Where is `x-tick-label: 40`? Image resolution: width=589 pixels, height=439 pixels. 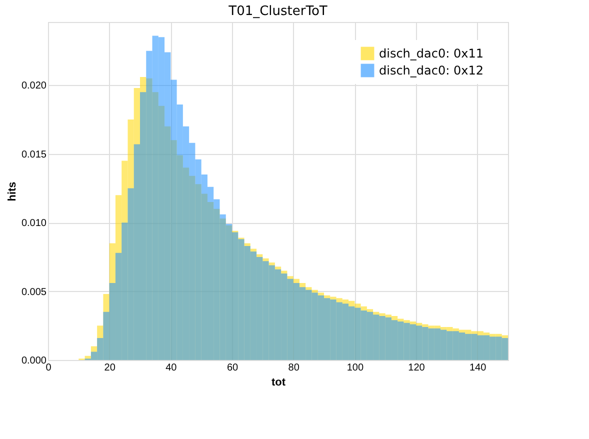 x-tick-label: 40 is located at coordinates (172, 368).